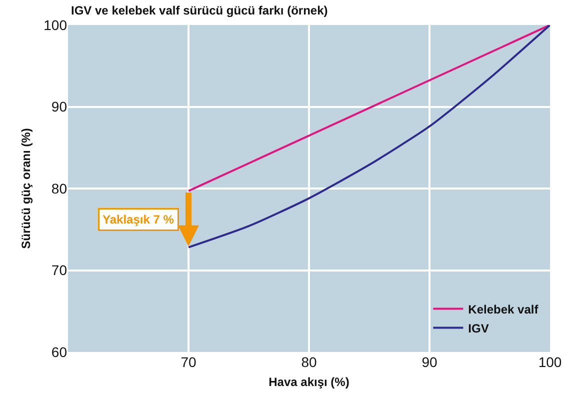 This screenshot has width=568, height=403. Describe the element at coordinates (188, 362) in the screenshot. I see `x-tick-label: 70` at that location.